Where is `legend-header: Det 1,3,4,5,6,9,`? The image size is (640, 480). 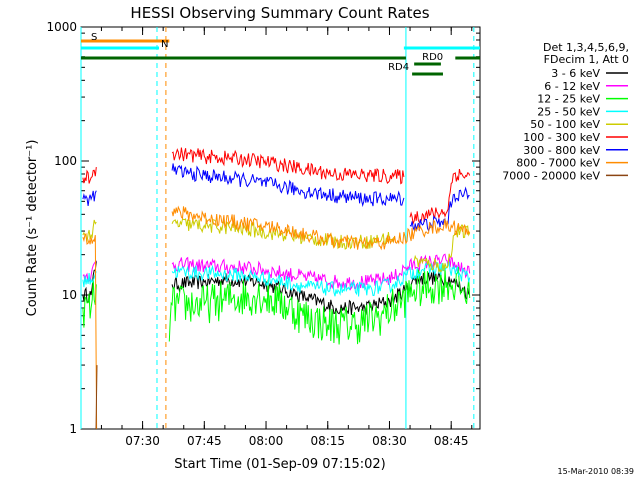 legend-header: Det 1,3,4,5,6,9, is located at coordinates (586, 47).